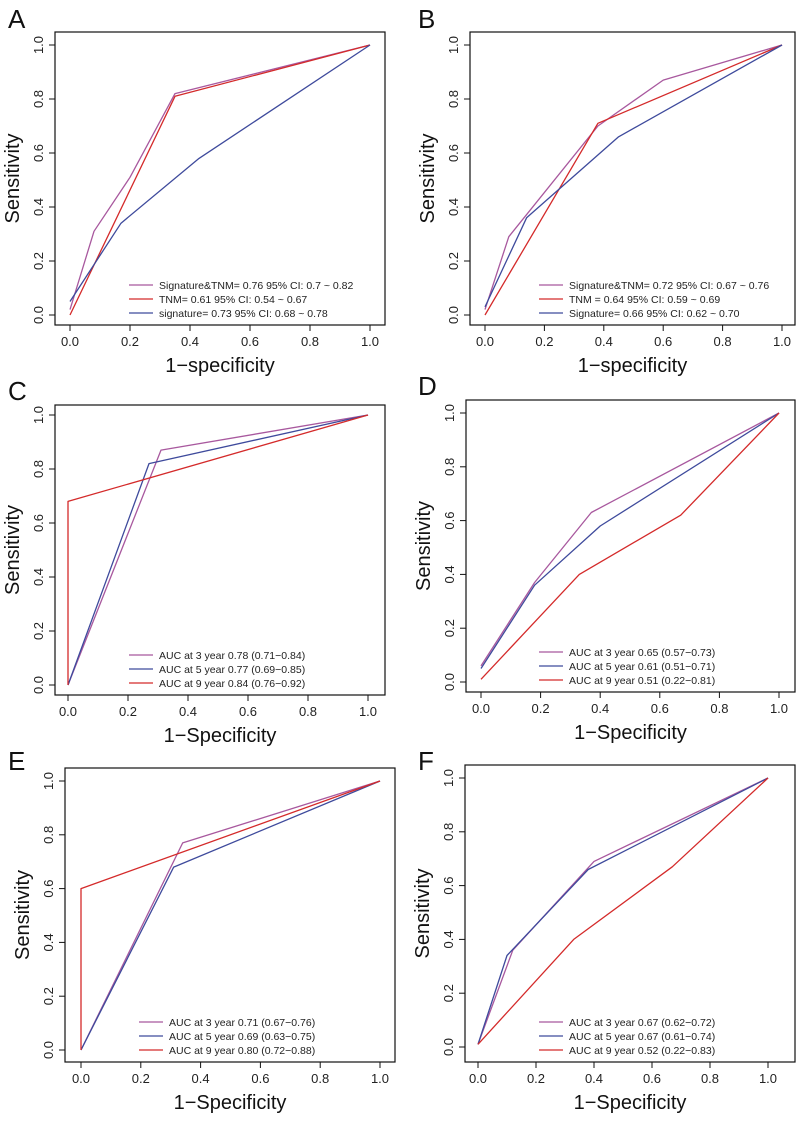  I want to click on legend-entry: AUC at 5 year 0.67 (0.61−0.74), so click(642, 1037).